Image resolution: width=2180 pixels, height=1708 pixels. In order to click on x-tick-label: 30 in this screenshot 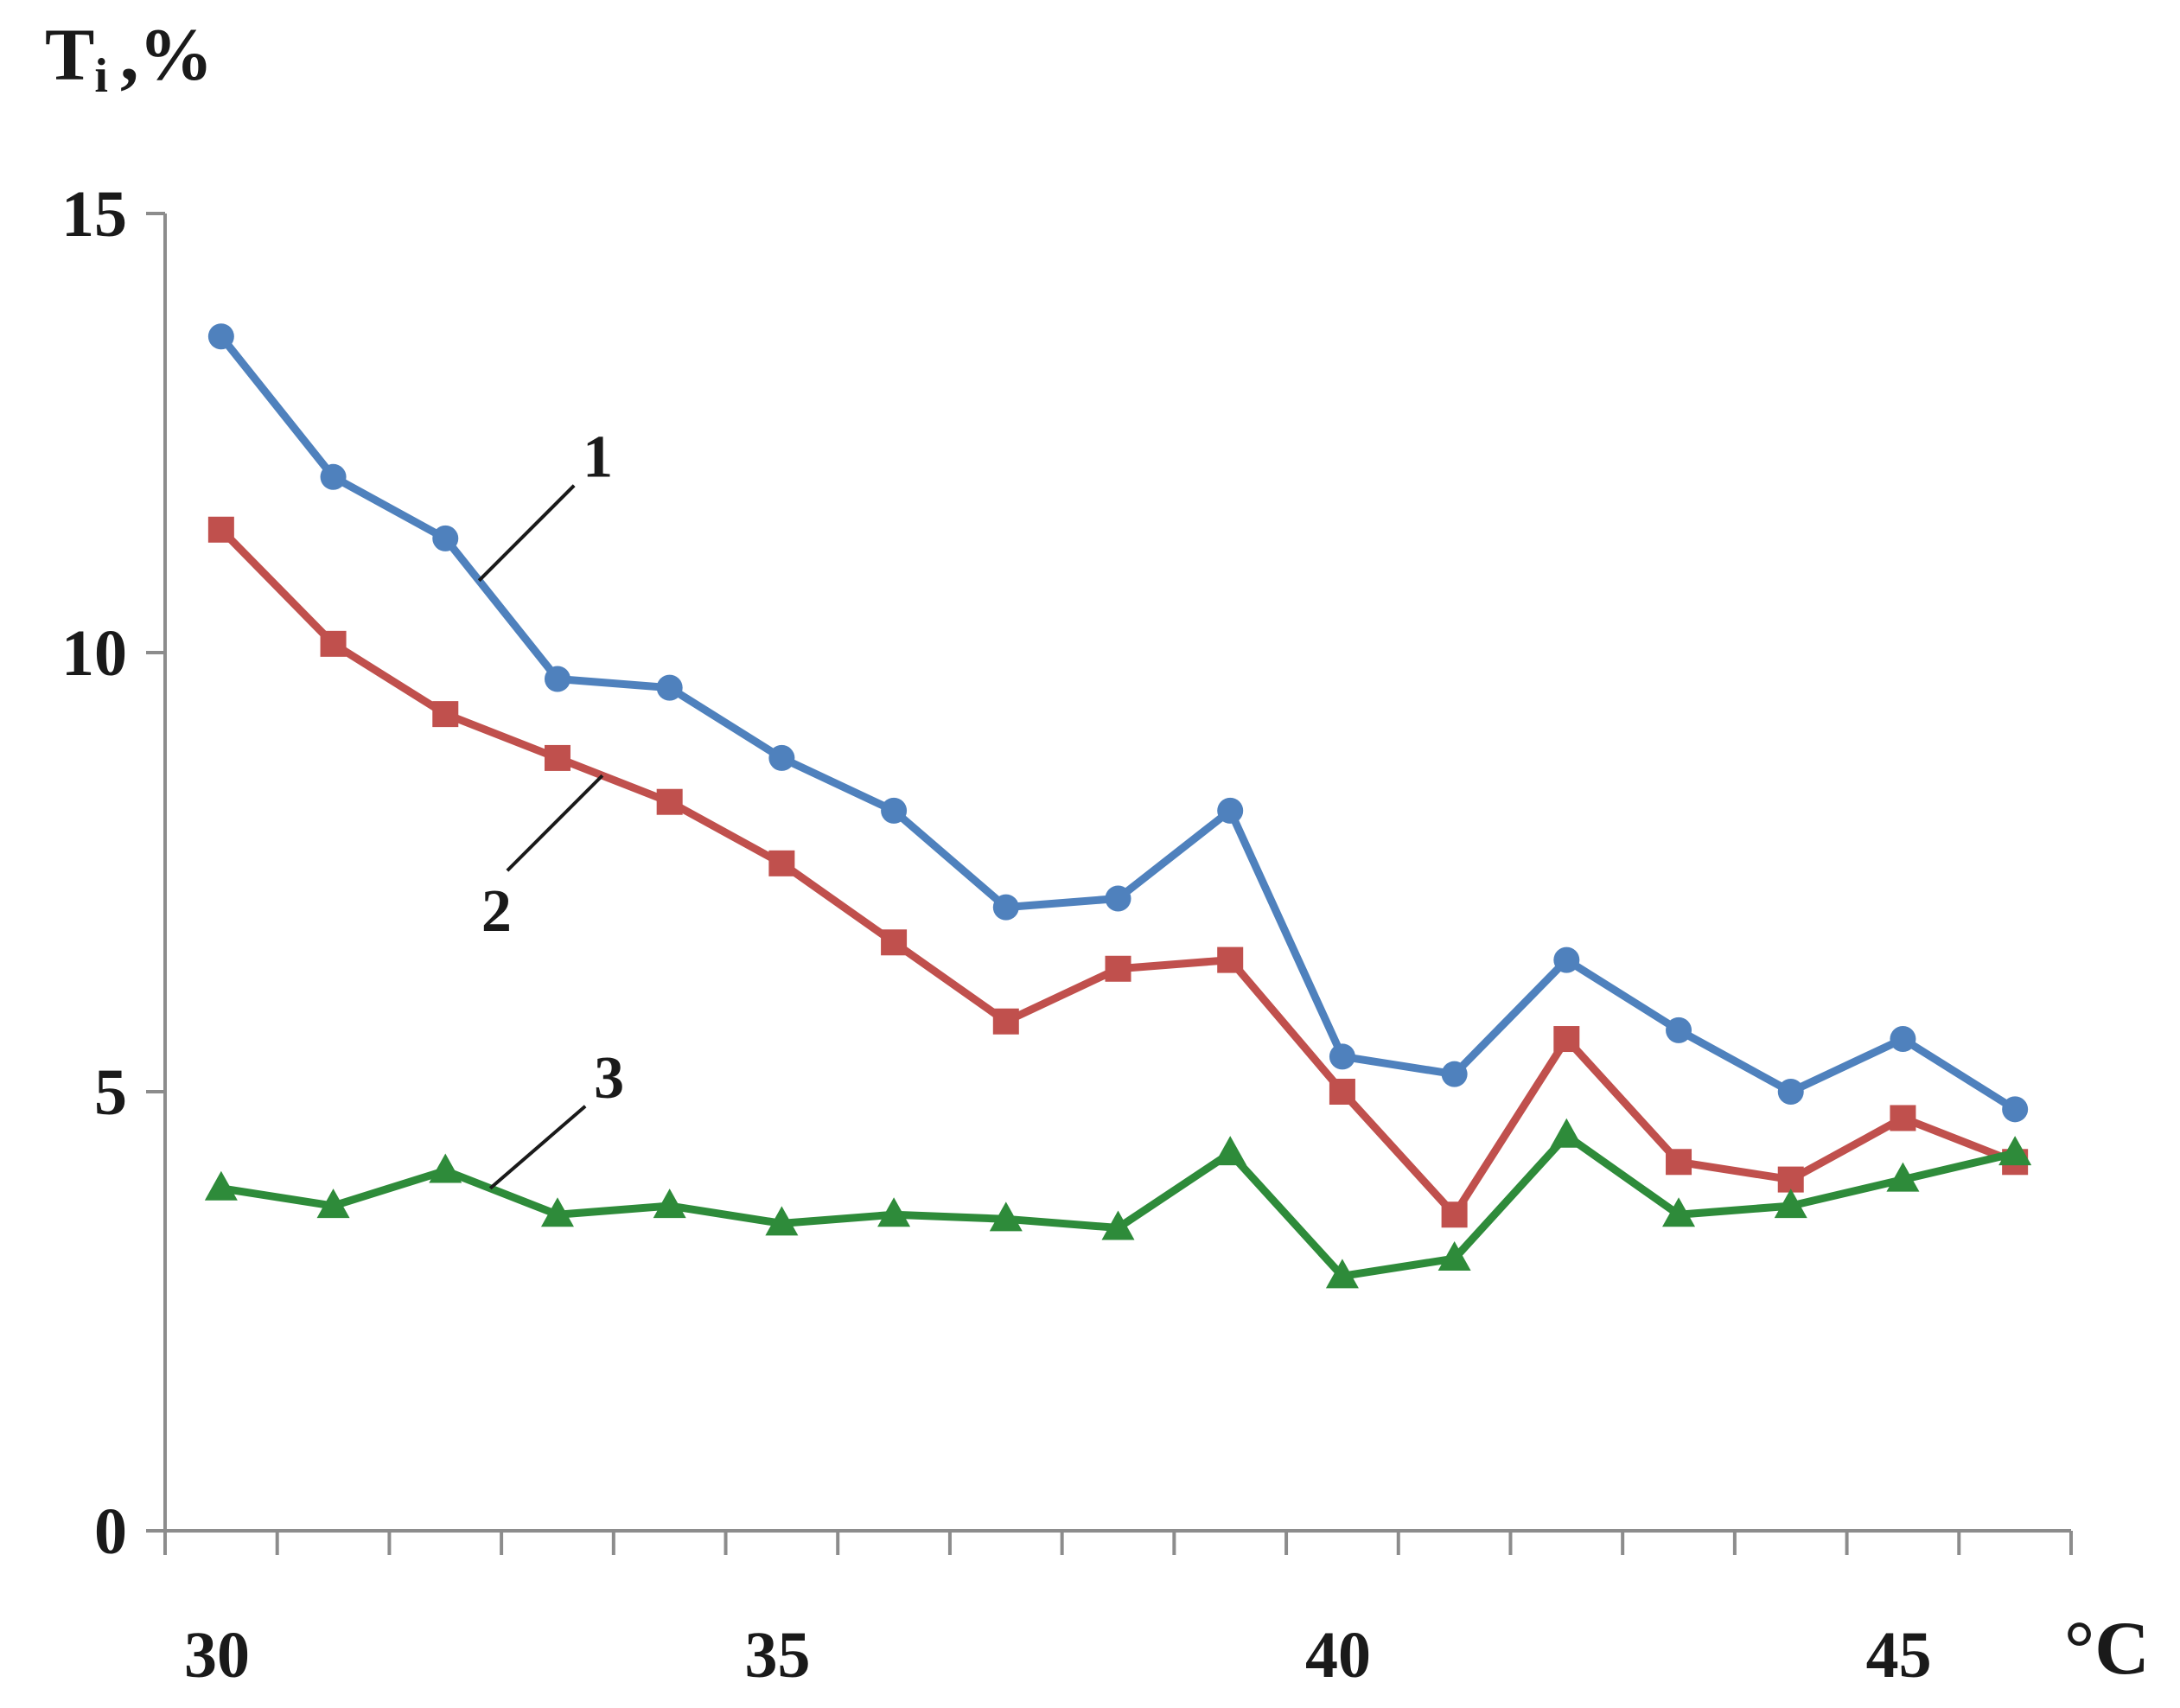, I will do `click(217, 1655)`.